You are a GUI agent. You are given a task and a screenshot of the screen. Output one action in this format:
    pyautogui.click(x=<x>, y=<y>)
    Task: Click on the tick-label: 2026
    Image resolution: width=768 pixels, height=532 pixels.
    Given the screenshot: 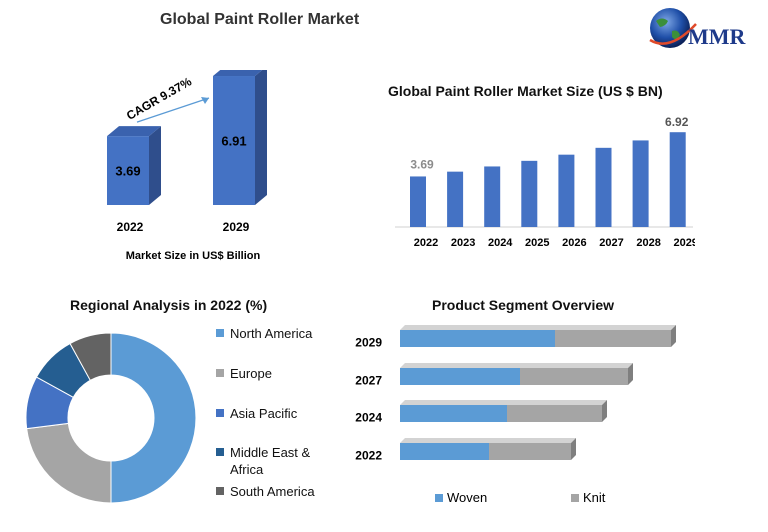 What is the action you would take?
    pyautogui.click(x=574, y=243)
    